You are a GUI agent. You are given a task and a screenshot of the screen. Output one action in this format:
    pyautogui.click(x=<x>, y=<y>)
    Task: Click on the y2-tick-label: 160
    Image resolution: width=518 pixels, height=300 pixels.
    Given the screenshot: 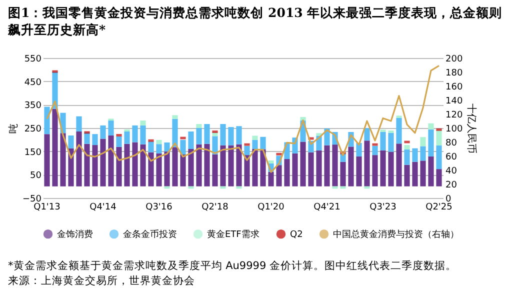 What is the action you would take?
    pyautogui.click(x=454, y=87)
    